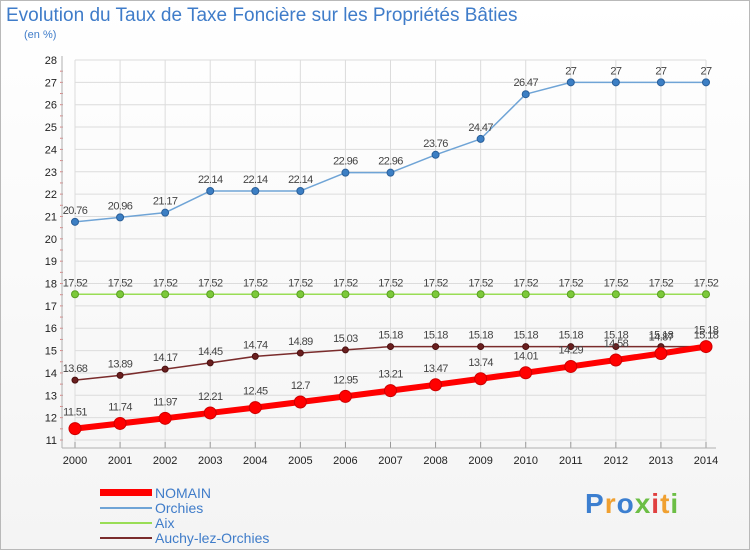 This screenshot has height=550, width=750. Describe the element at coordinates (51, 240) in the screenshot. I see `y-tick-label: 20` at that location.